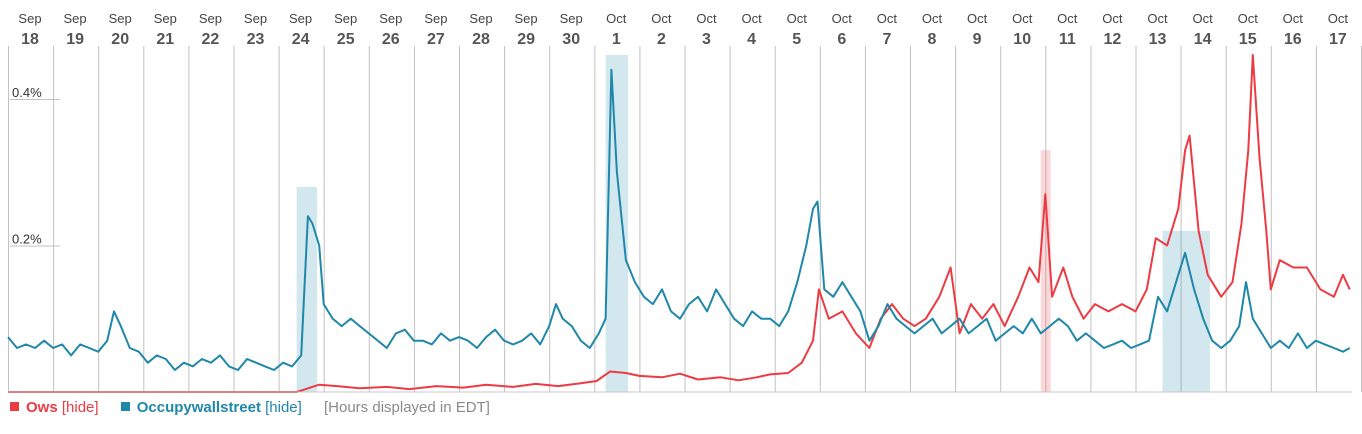 This screenshot has width=1362, height=434. Describe the element at coordinates (198, 407) in the screenshot. I see `legend-occupywallstreet-label: Occupywallstreet` at that location.